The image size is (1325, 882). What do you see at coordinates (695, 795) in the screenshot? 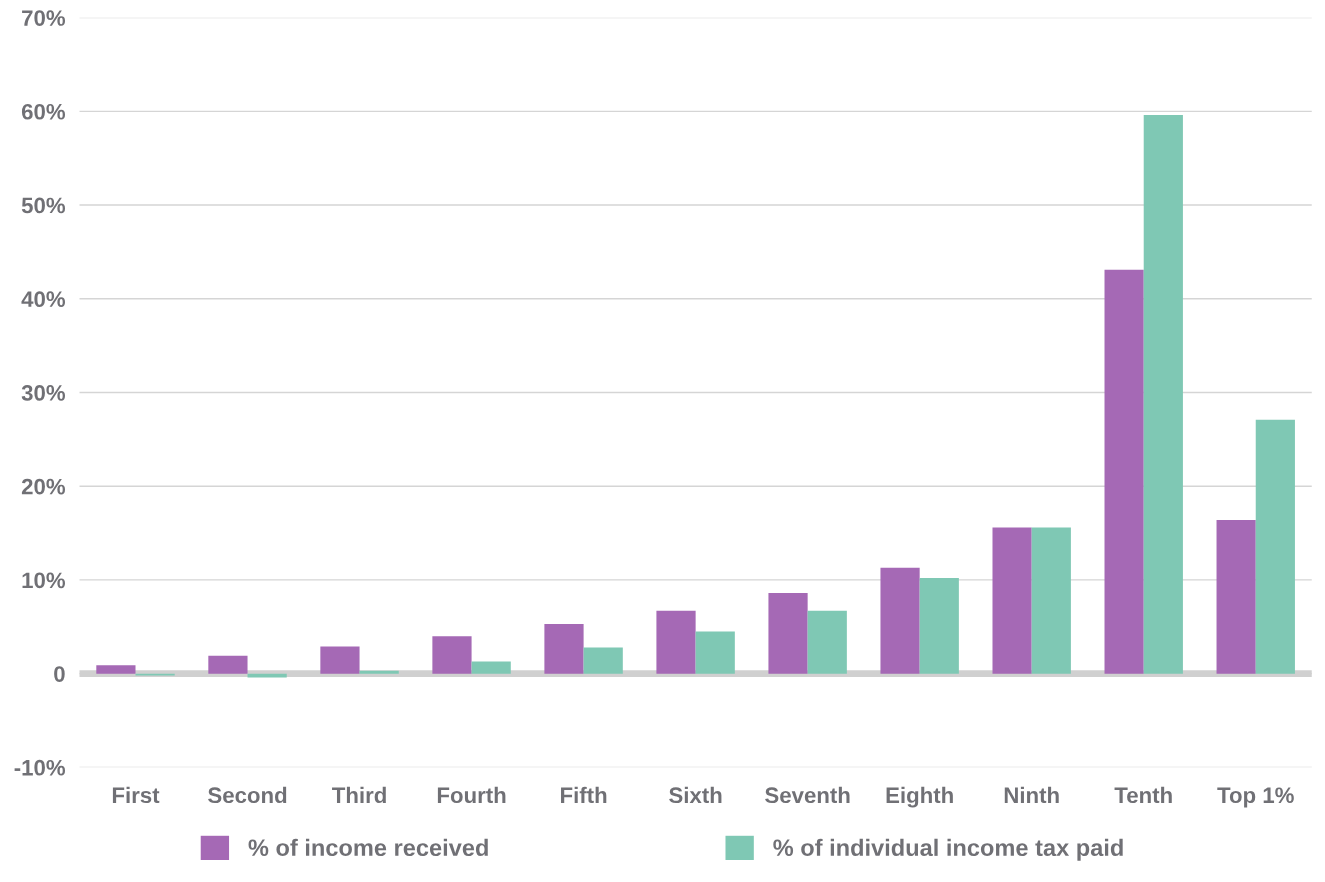
I see `x-tick-label: Sixth` at bounding box center [695, 795].